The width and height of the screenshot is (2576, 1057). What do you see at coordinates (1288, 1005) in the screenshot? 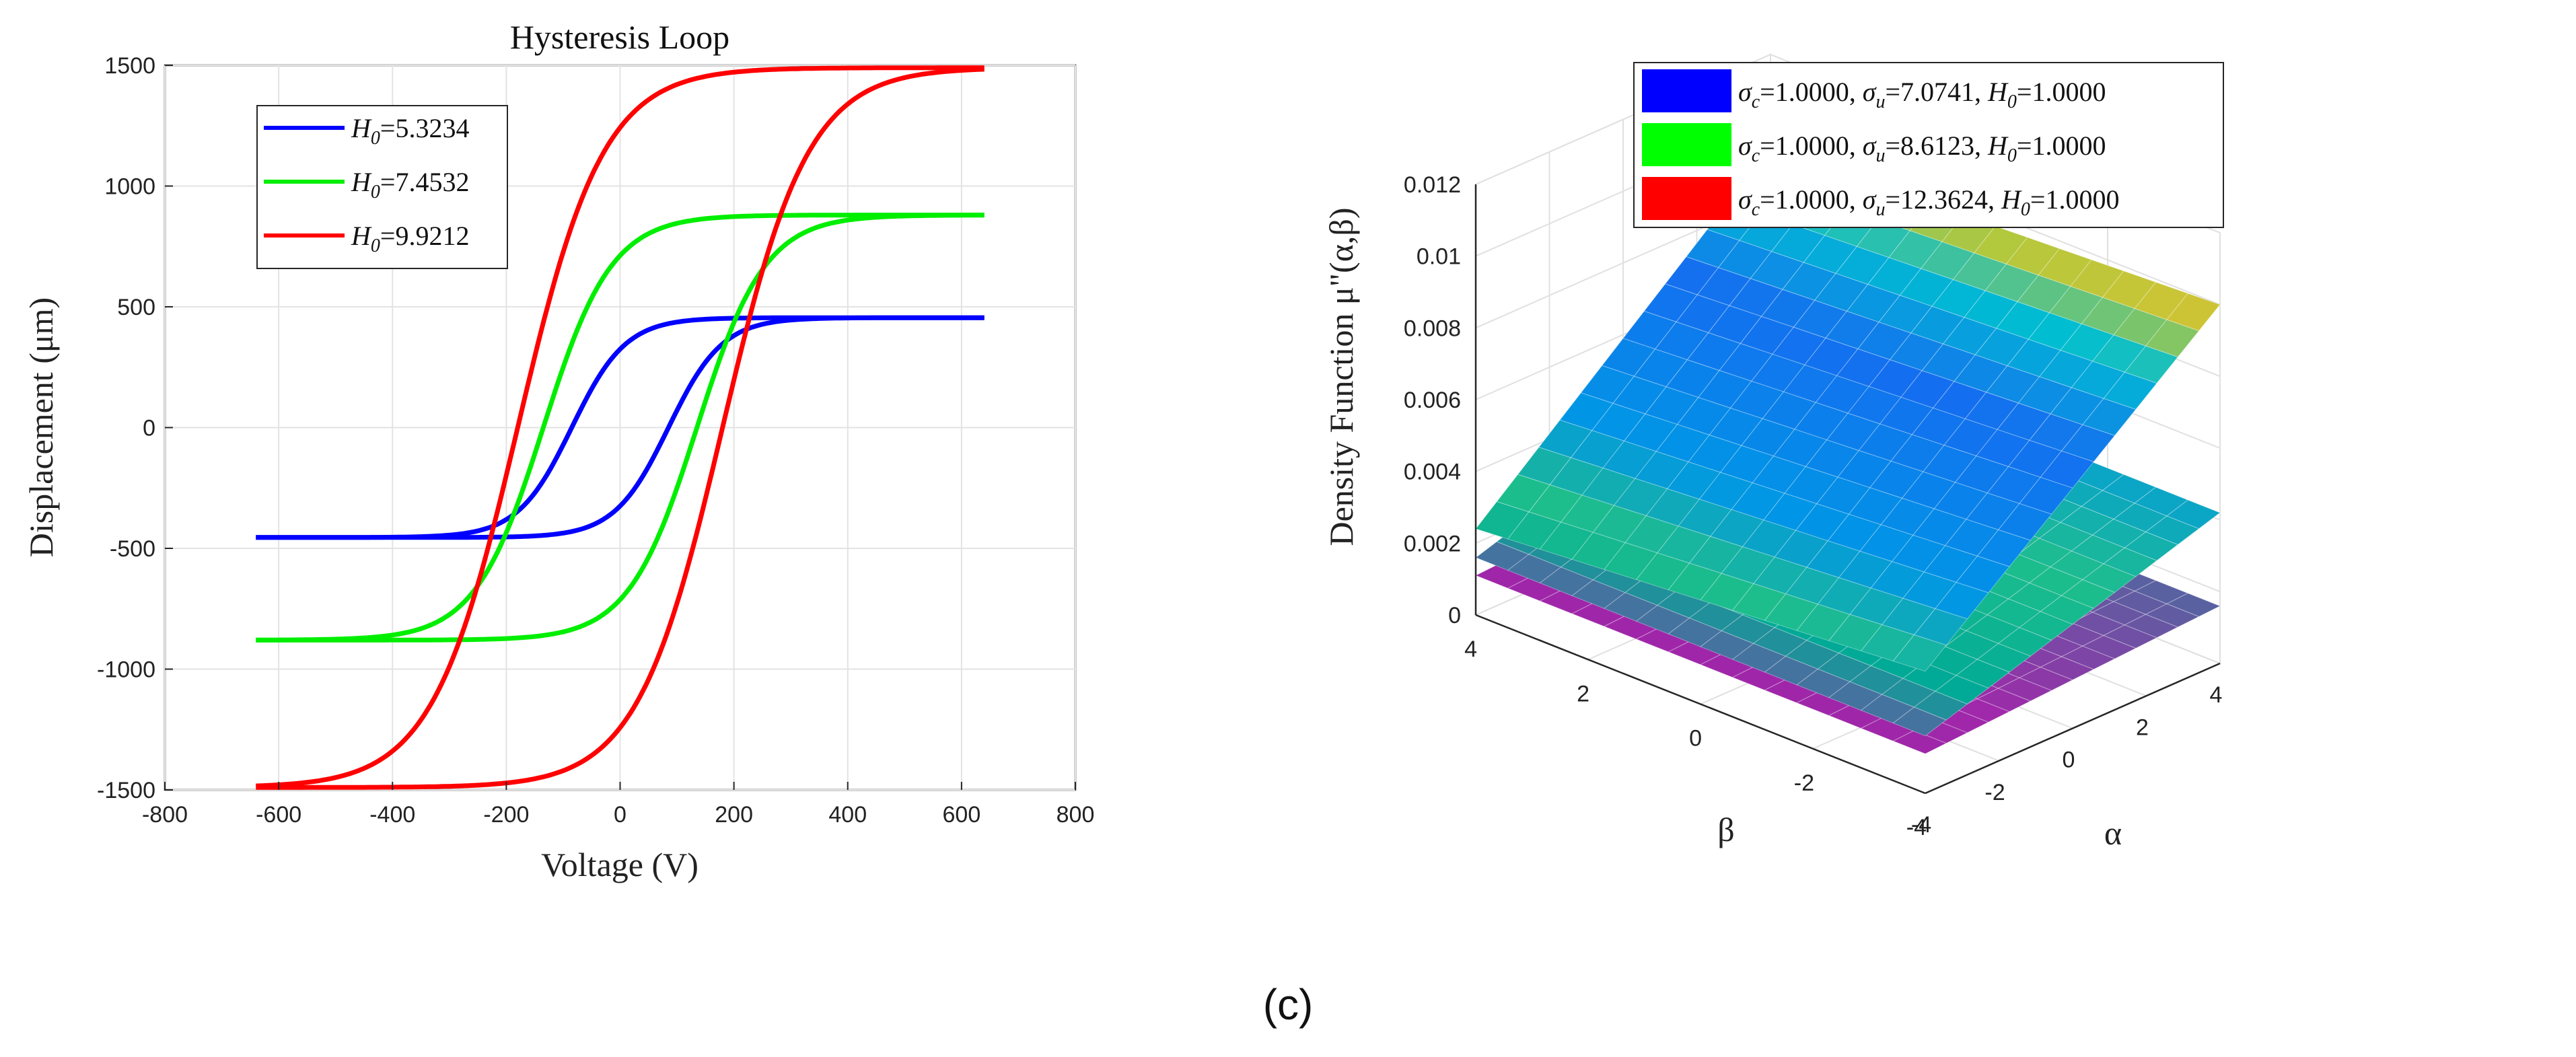
I see `figure-caption: (c)` at bounding box center [1288, 1005].